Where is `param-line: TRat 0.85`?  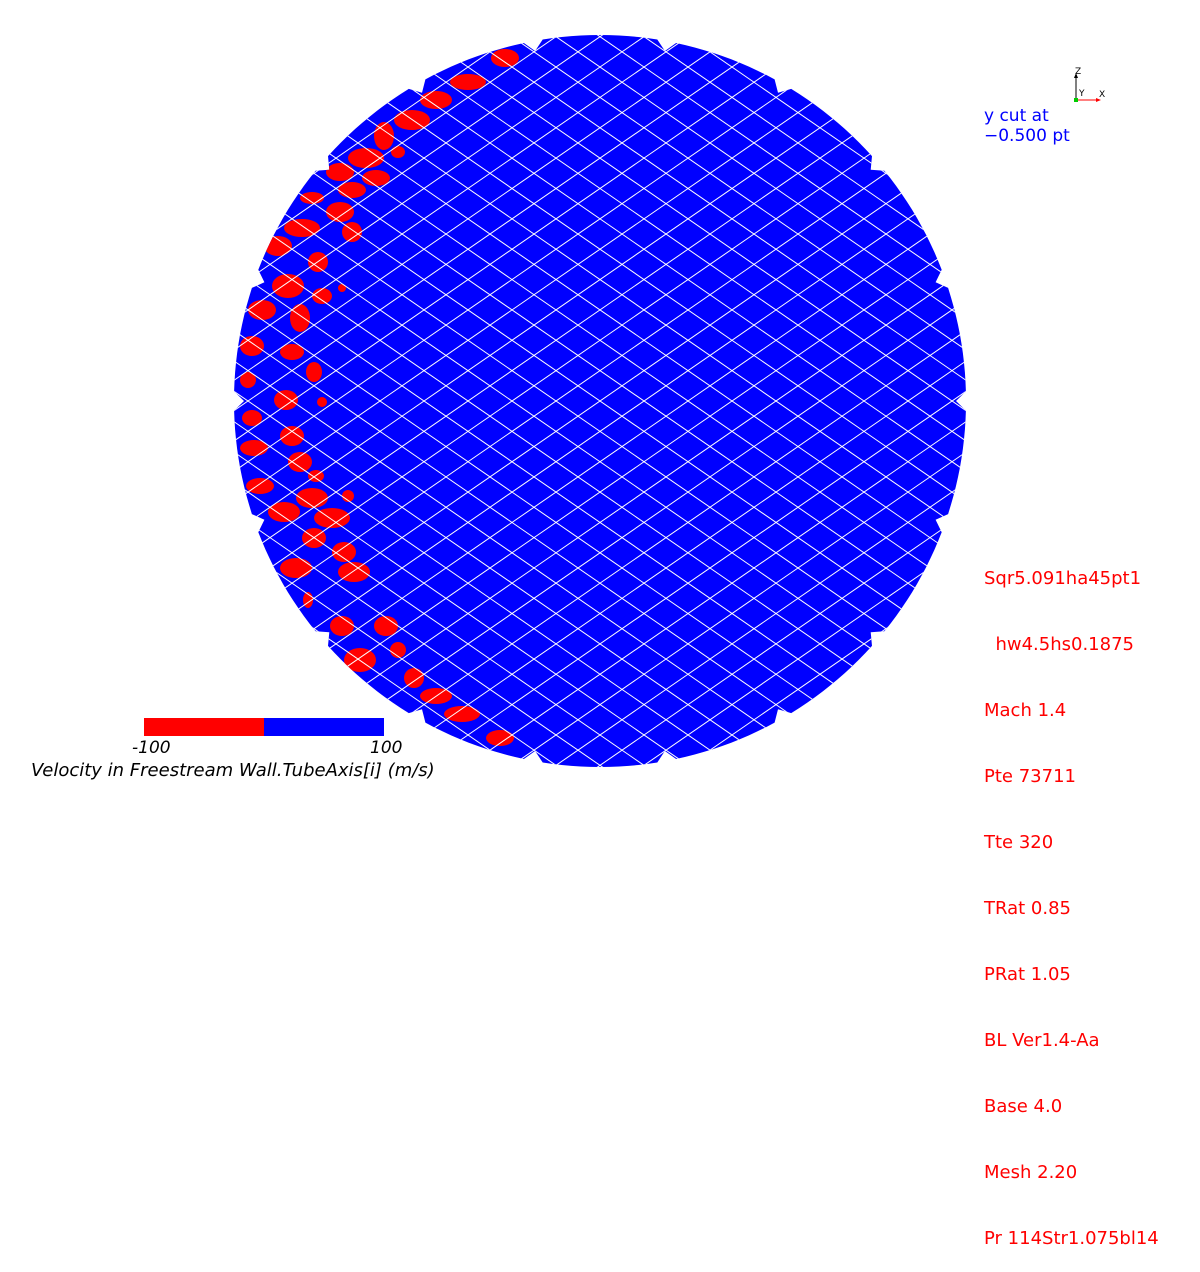 param-line: TRat 0.85 is located at coordinates (1071, 909).